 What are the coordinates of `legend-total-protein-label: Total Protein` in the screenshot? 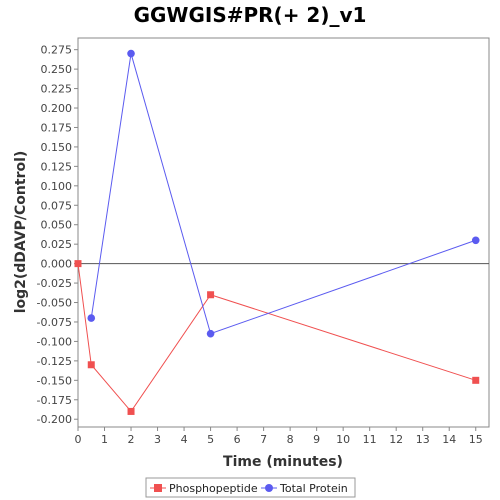 It's located at (313, 488).